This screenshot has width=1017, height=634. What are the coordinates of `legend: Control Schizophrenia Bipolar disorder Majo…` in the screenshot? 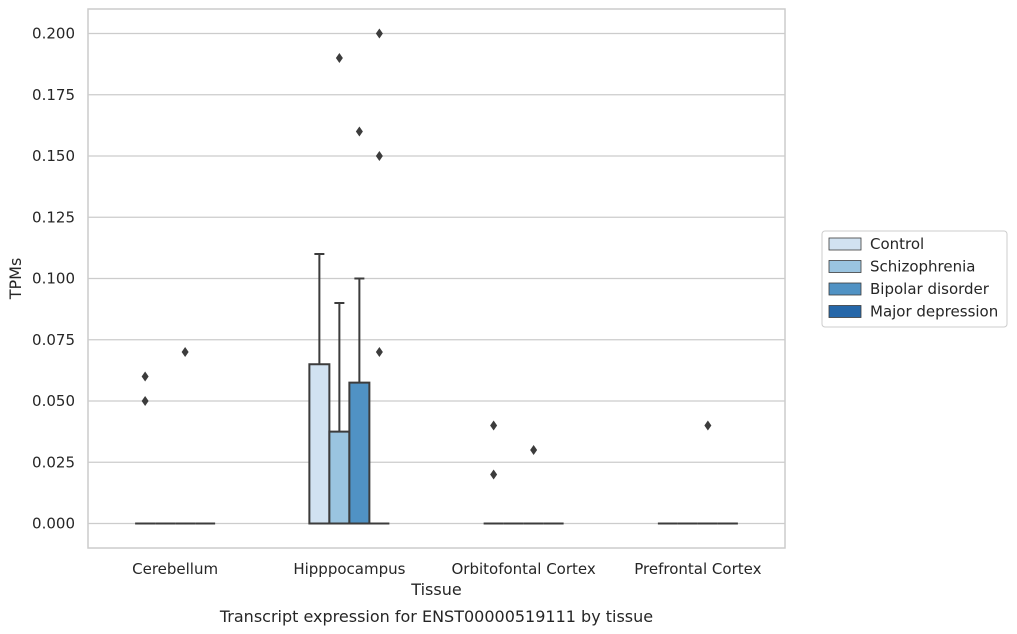 It's located at (914, 279).